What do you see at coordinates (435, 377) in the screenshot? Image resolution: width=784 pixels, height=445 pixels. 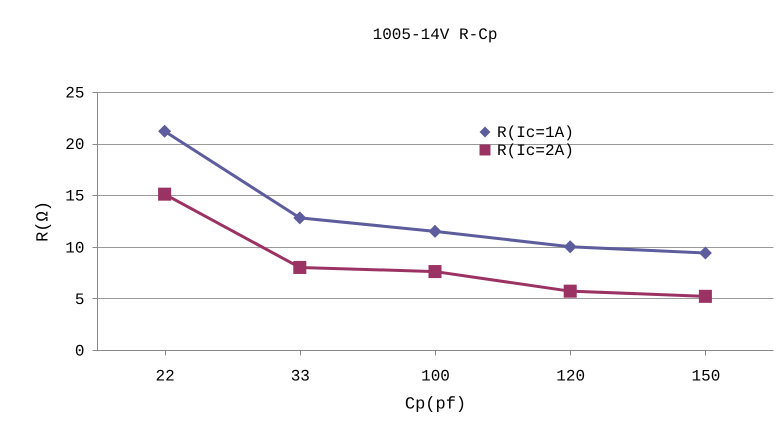 I see `x-tick-label: 100` at bounding box center [435, 377].